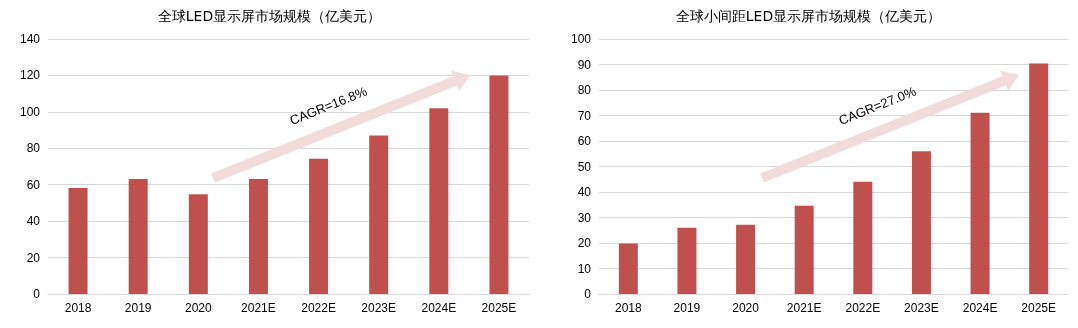 This screenshot has height=328, width=1078. I want to click on y-tick-label: 90, so click(584, 64).